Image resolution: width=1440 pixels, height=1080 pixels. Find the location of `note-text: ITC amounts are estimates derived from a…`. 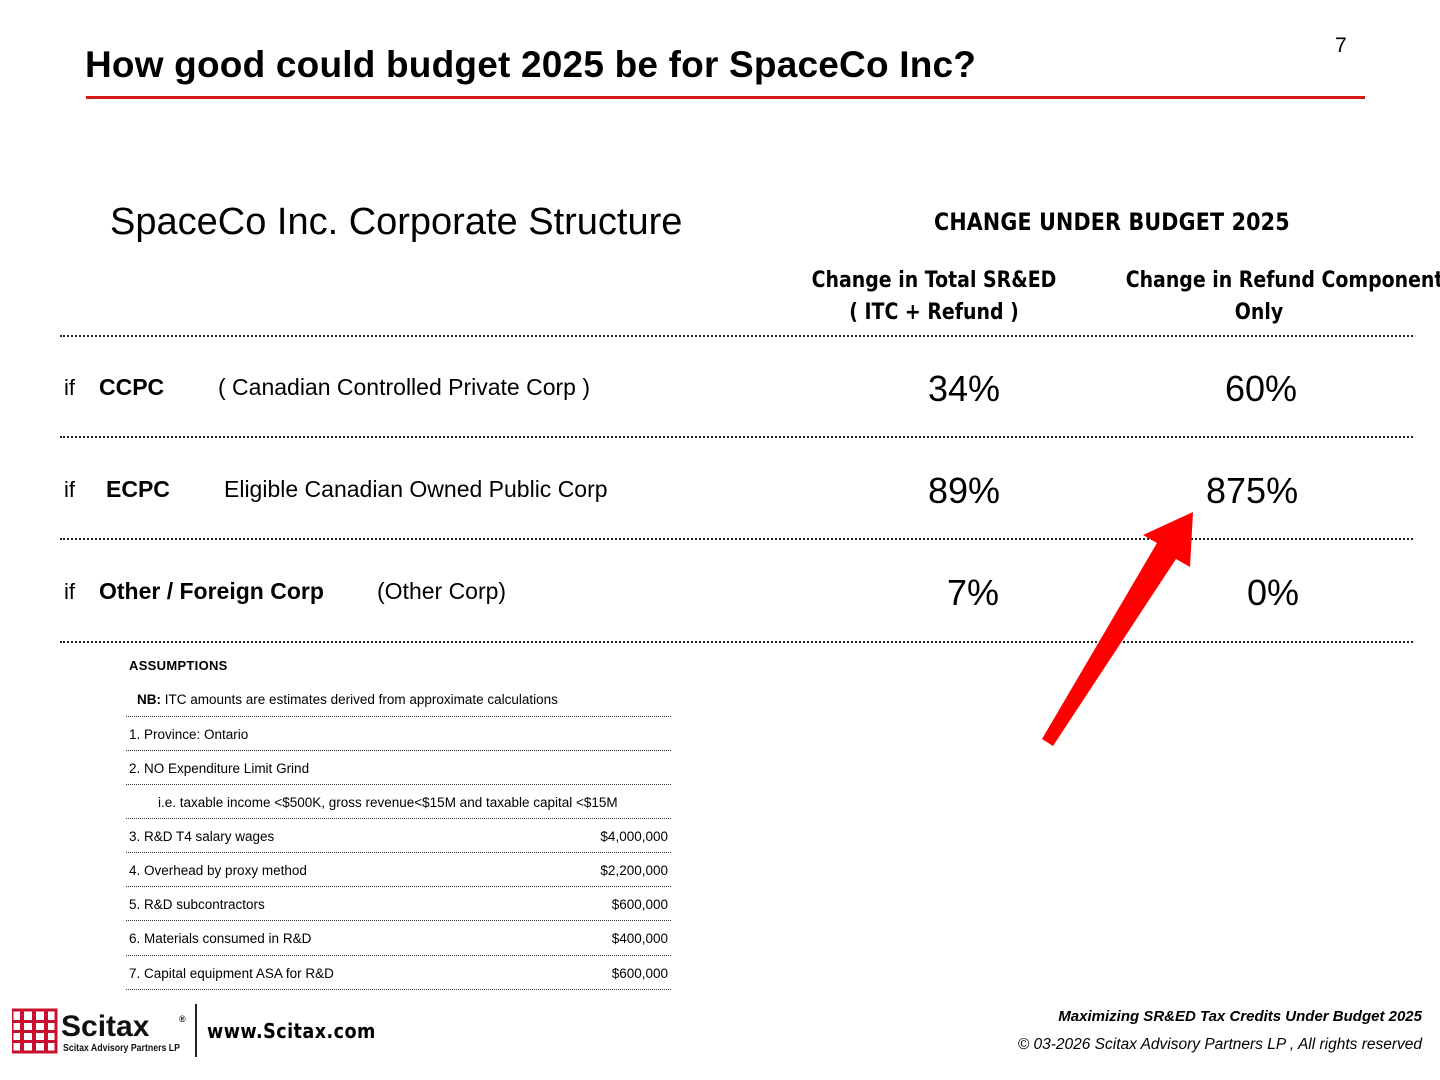

note-text: ITC amounts are estimates derived from a… is located at coordinates (361, 699).